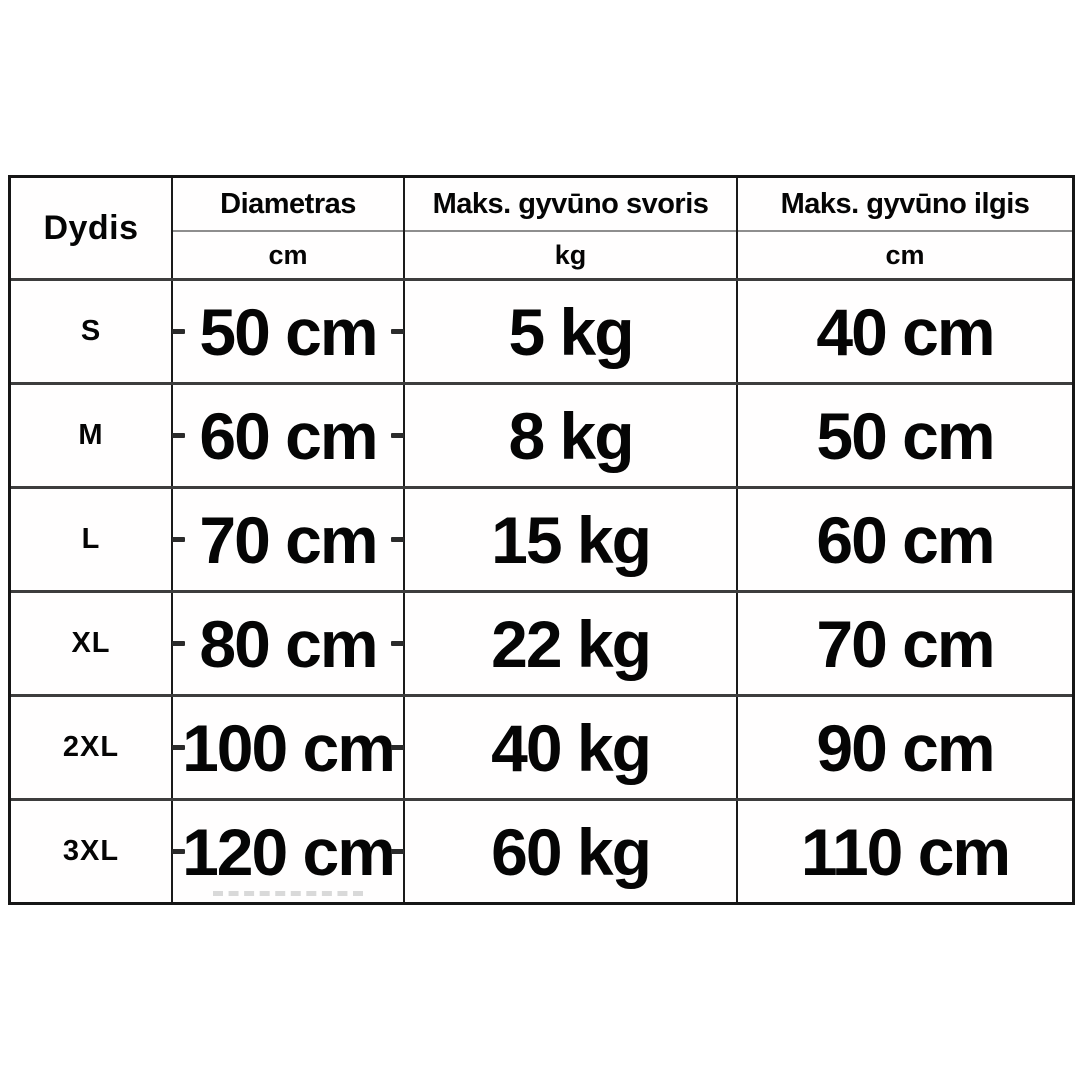 The image size is (1080, 1080). Describe the element at coordinates (288, 851) in the screenshot. I see `diameter-value: 120 cm` at that location.